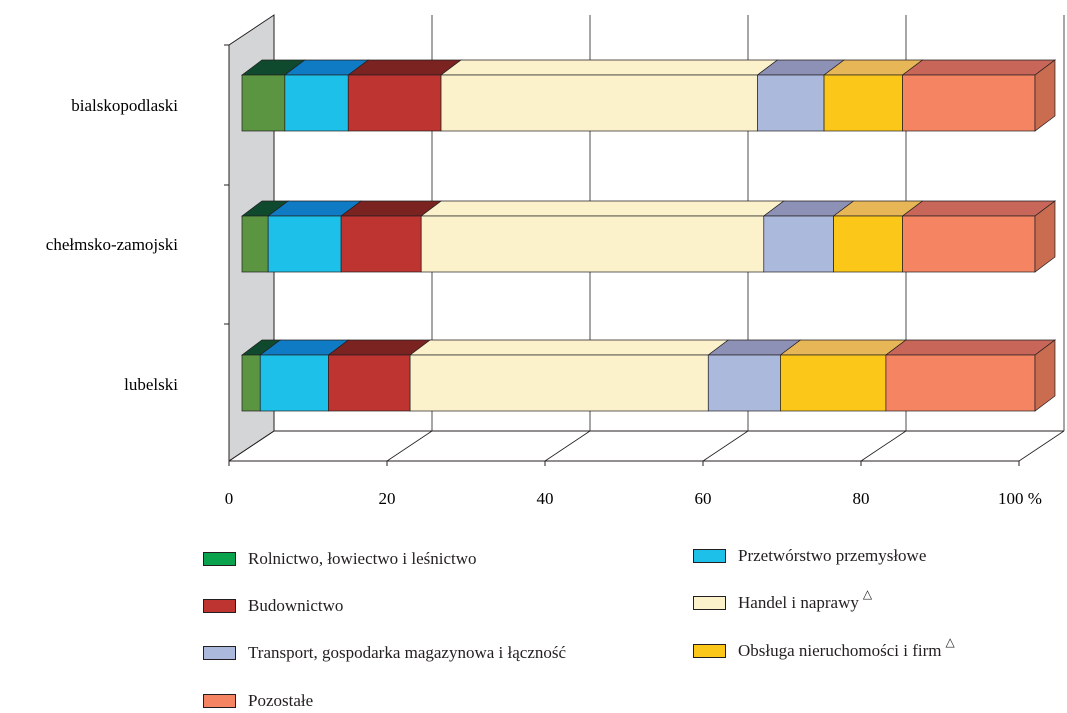  What do you see at coordinates (545, 498) in the screenshot?
I see `x-tick-label: 40` at bounding box center [545, 498].